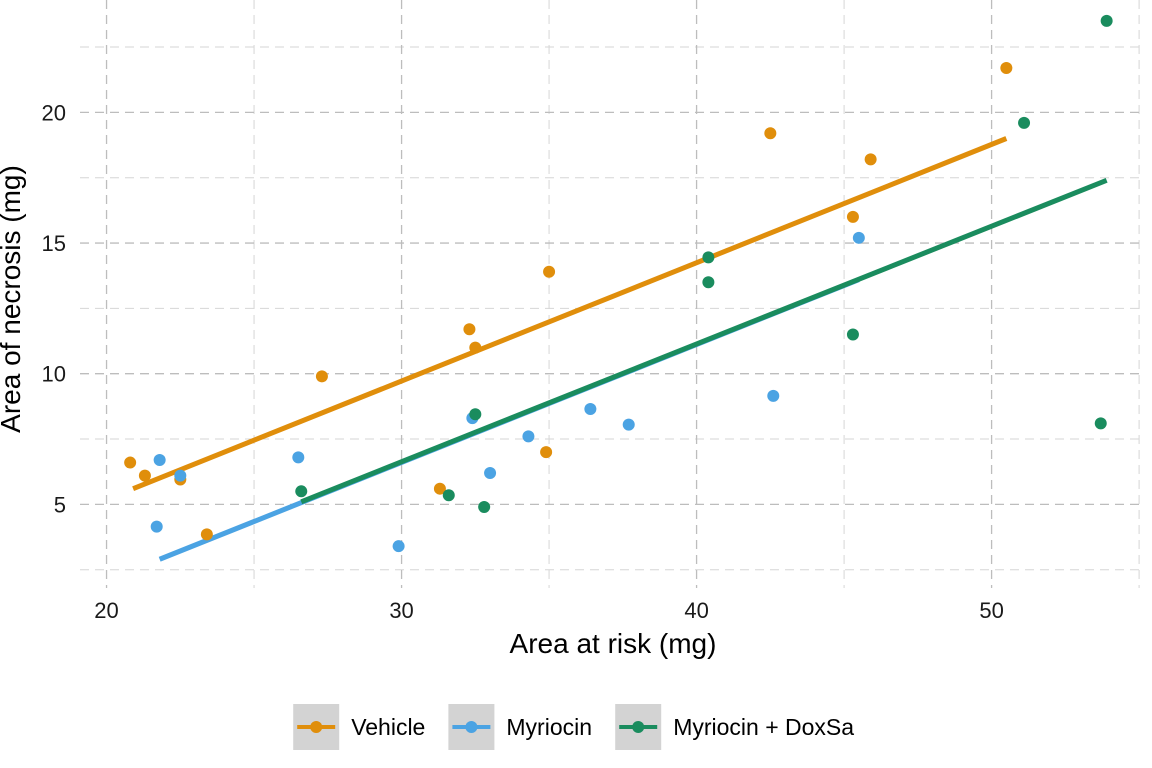 This screenshot has height=768, width=1152. I want to click on x-tick-label: 50, so click(991, 610).